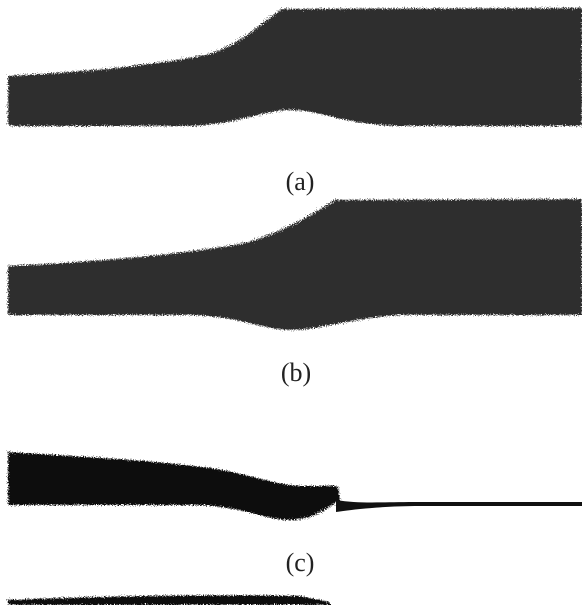 The height and width of the screenshot is (605, 582). Describe the element at coordinates (296, 372) in the screenshot. I see `panel-label: (b)` at that location.